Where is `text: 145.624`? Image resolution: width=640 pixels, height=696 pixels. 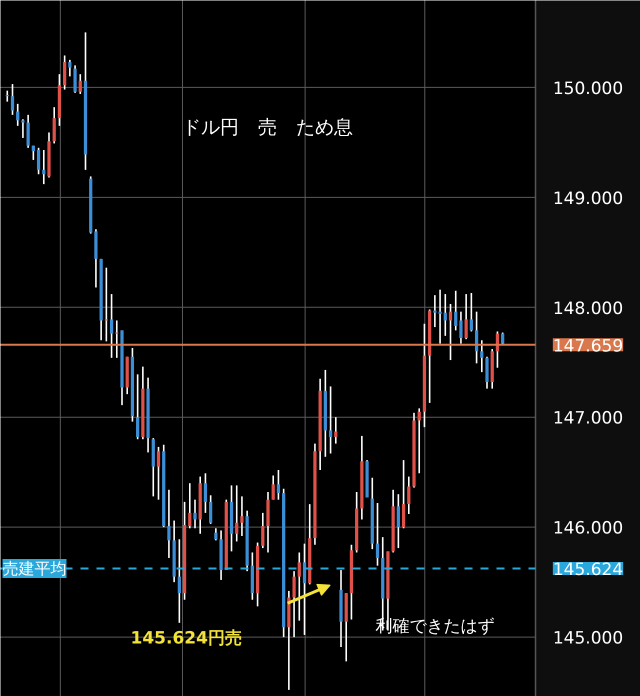 text: 145.624 is located at coordinates (588, 570).